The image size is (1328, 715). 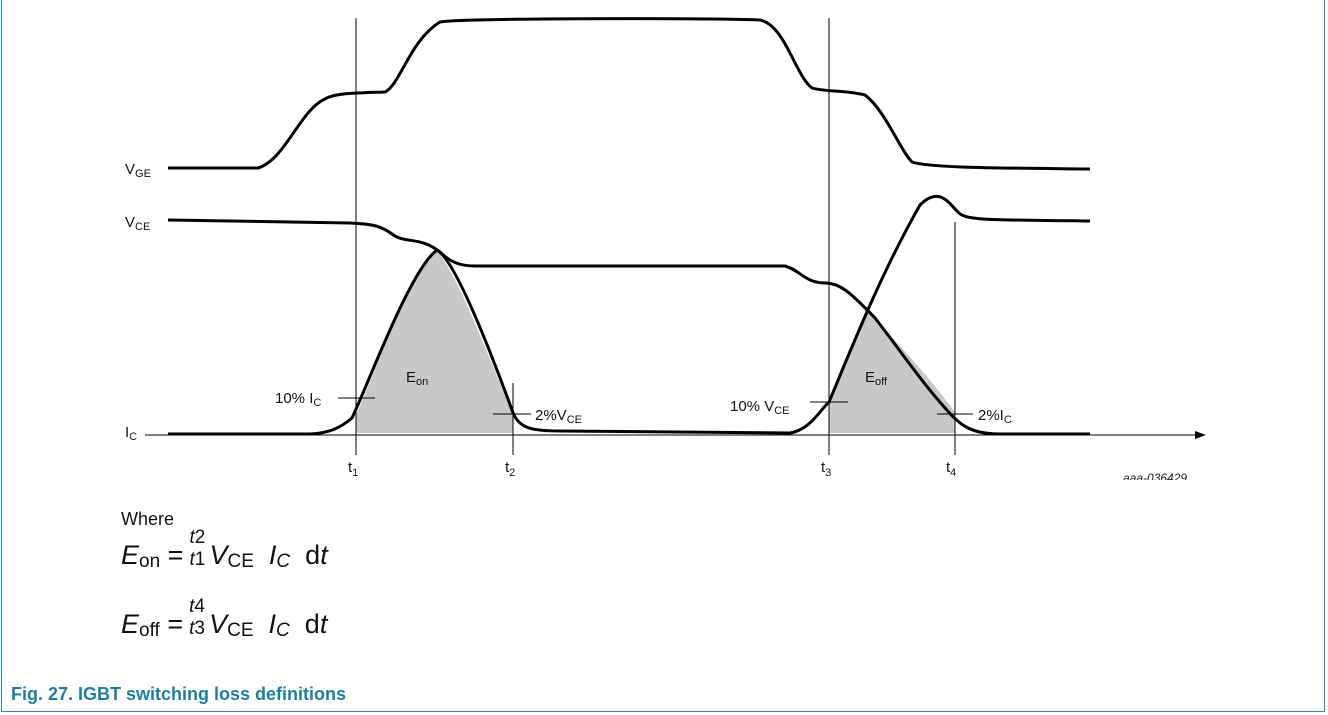 I want to click on t1-label: t1, so click(x=353, y=469).